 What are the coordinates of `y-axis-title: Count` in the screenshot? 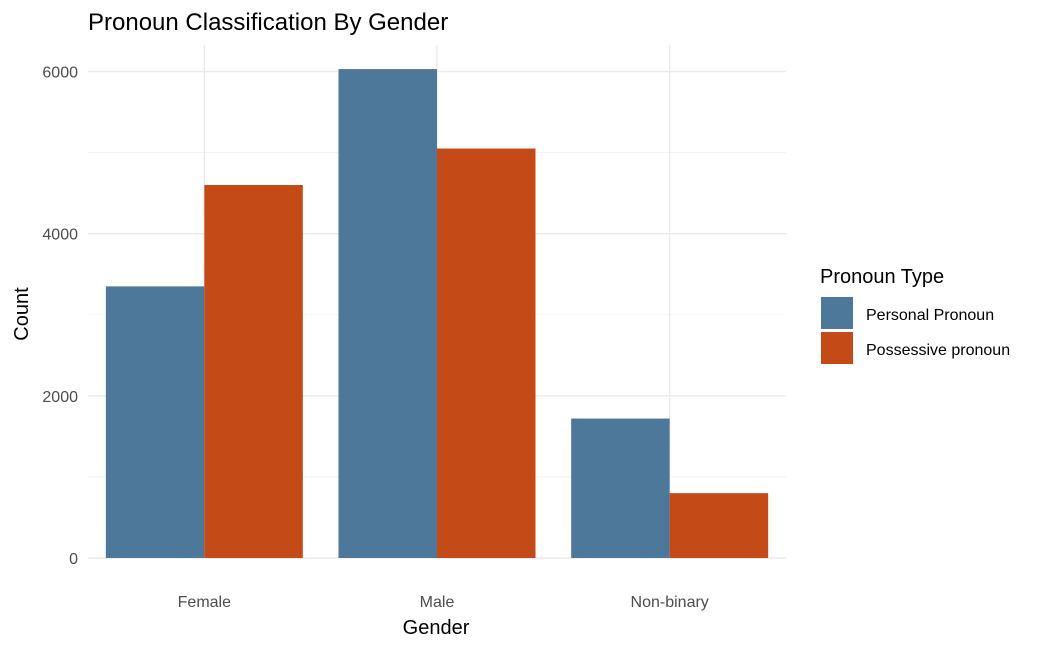 It's located at (22, 314).